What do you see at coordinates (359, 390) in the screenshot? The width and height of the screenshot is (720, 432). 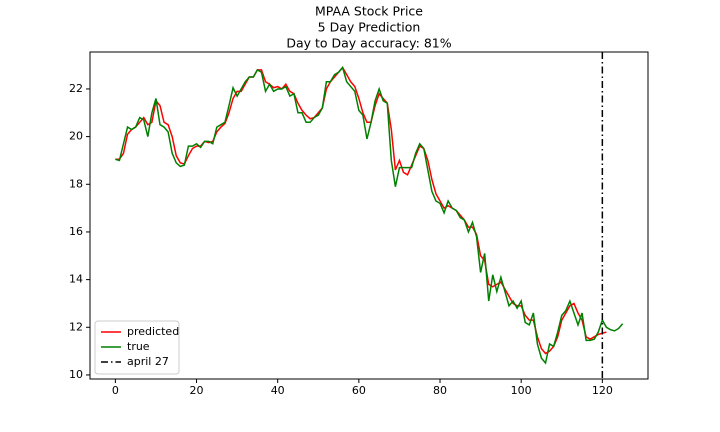 I see `x-tick-label: 60` at bounding box center [359, 390].